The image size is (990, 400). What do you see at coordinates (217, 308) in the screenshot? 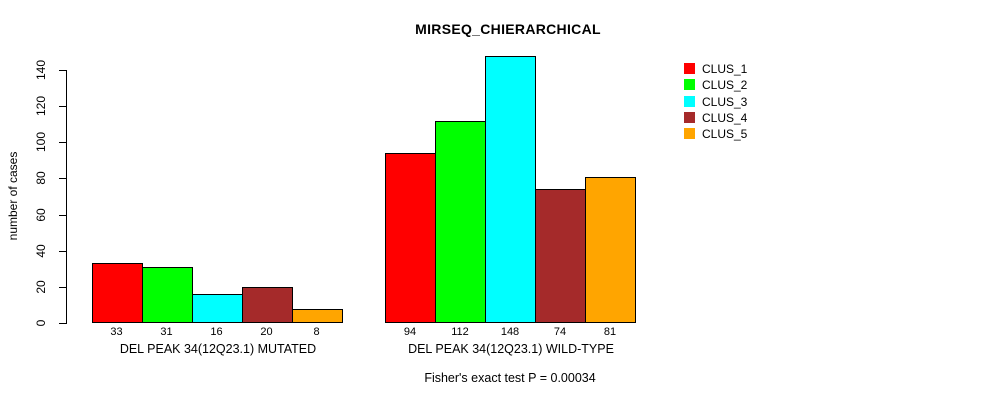
I see `bar-clus_3-group0` at bounding box center [217, 308].